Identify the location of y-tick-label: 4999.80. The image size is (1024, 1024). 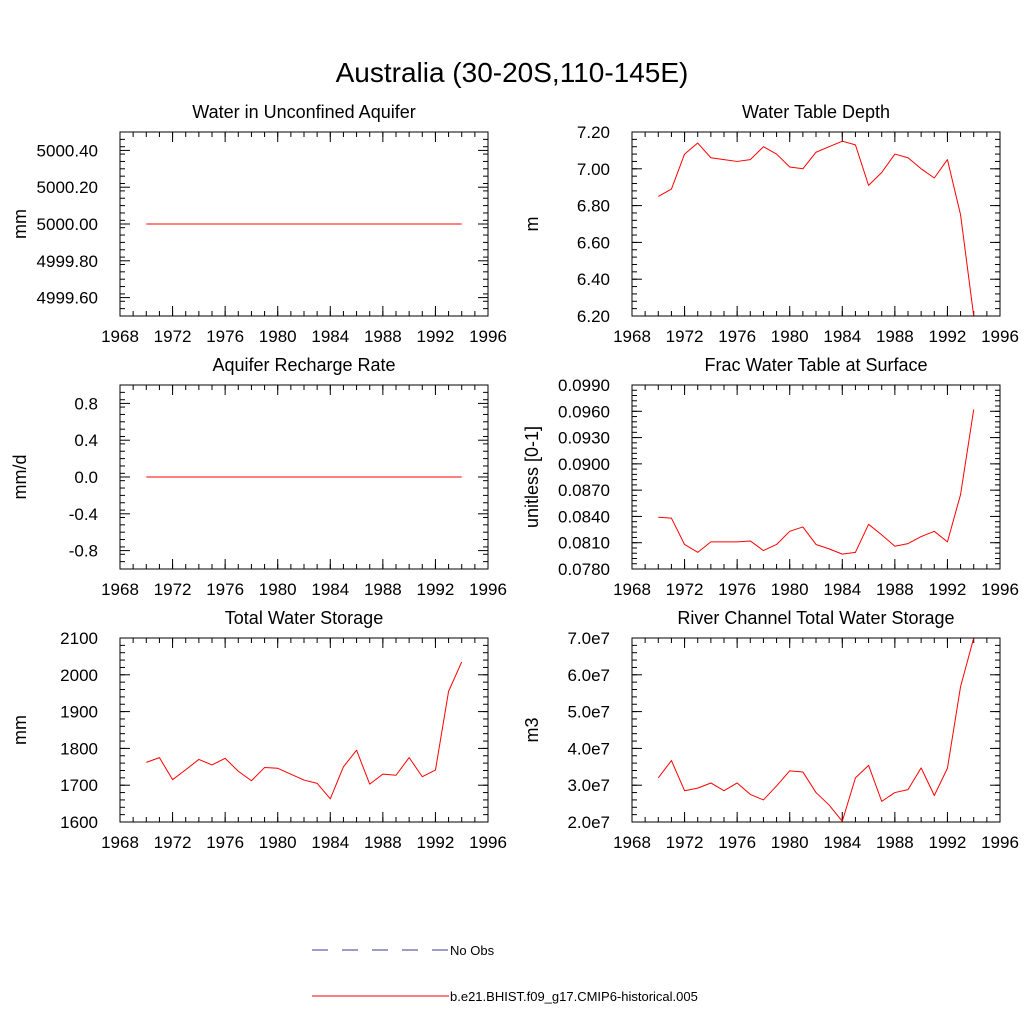
(67, 261).